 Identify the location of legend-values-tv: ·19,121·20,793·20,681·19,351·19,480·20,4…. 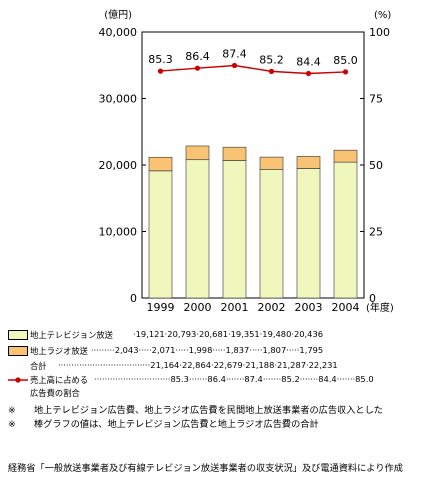
(228, 334).